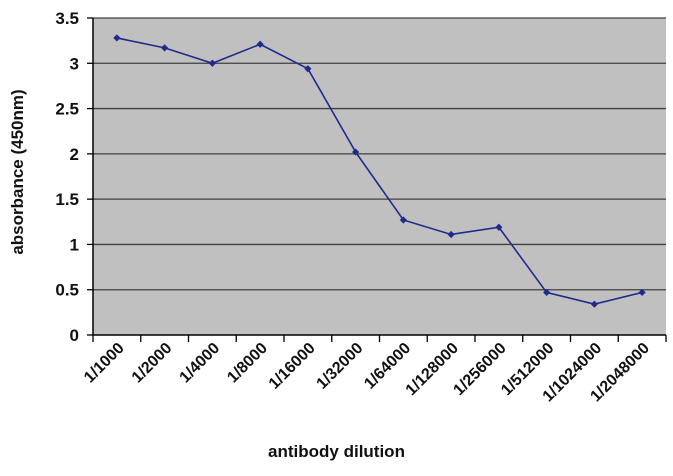  I want to click on x-tick-label: 1/16000, so click(292, 366).